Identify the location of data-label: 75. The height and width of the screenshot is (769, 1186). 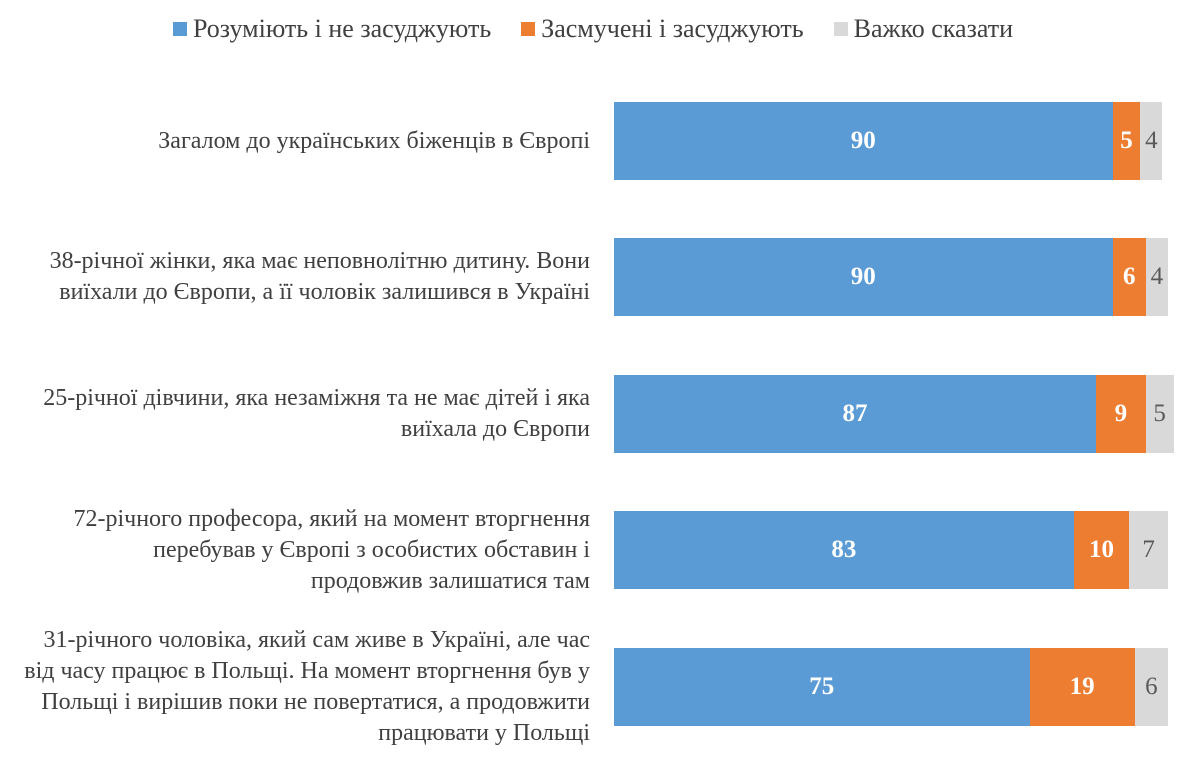
(822, 686).